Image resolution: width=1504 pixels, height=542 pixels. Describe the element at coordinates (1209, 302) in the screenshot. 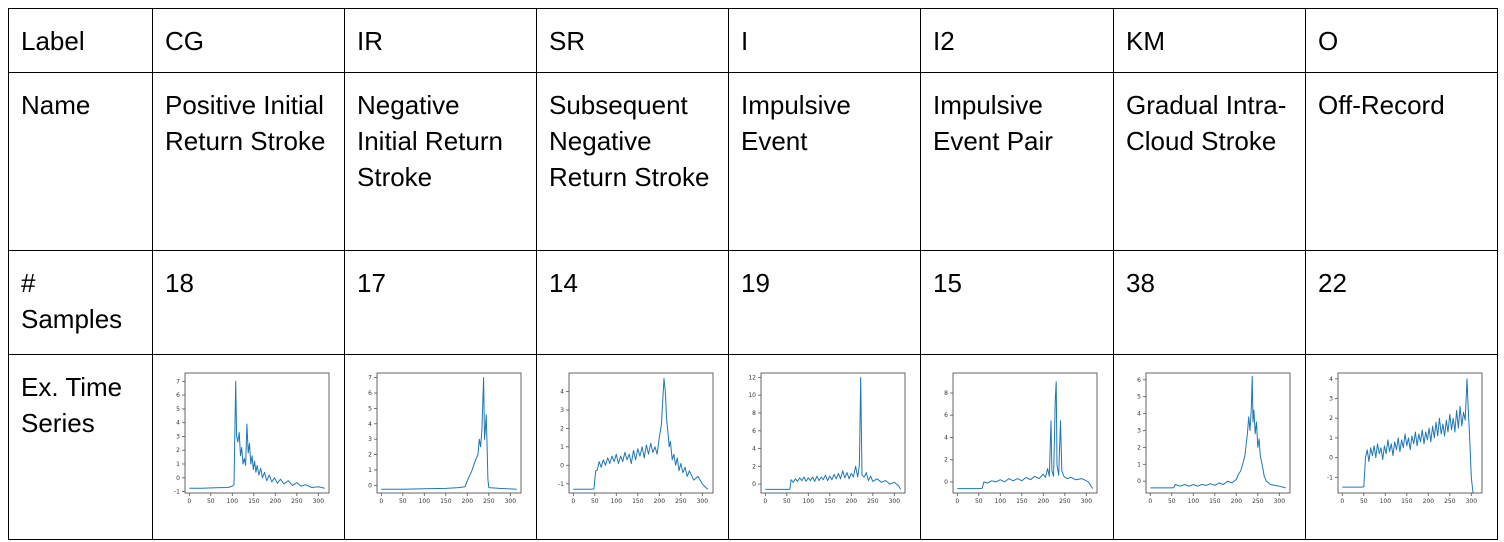

I see `samples-km: 38` at that location.